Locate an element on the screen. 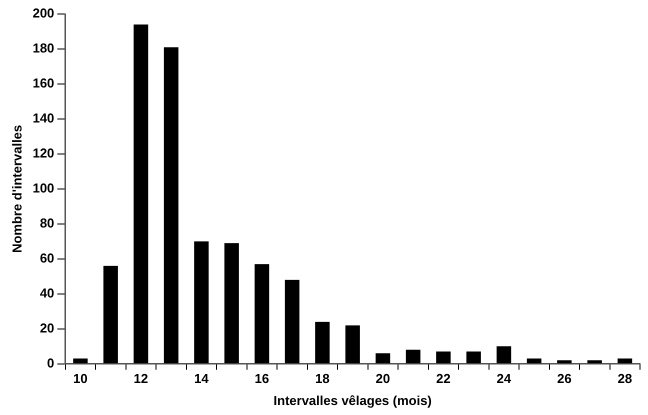  y-tick-label: 40 is located at coordinates (47, 292).